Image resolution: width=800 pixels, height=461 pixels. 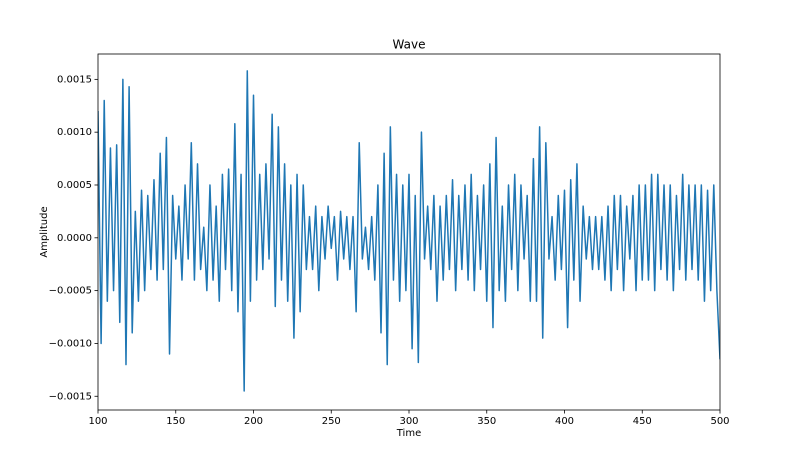 I want to click on y-tick-label: −0.0015, so click(x=70, y=396).